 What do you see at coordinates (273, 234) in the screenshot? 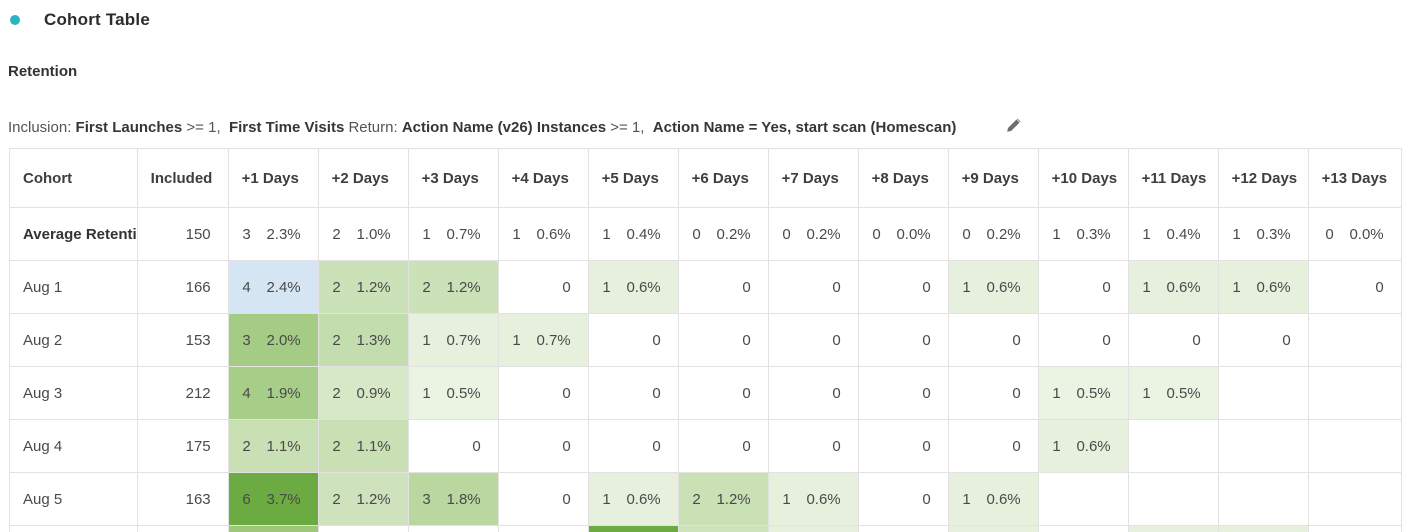
I see `retention-cell: 3 2.3%` at bounding box center [273, 234].